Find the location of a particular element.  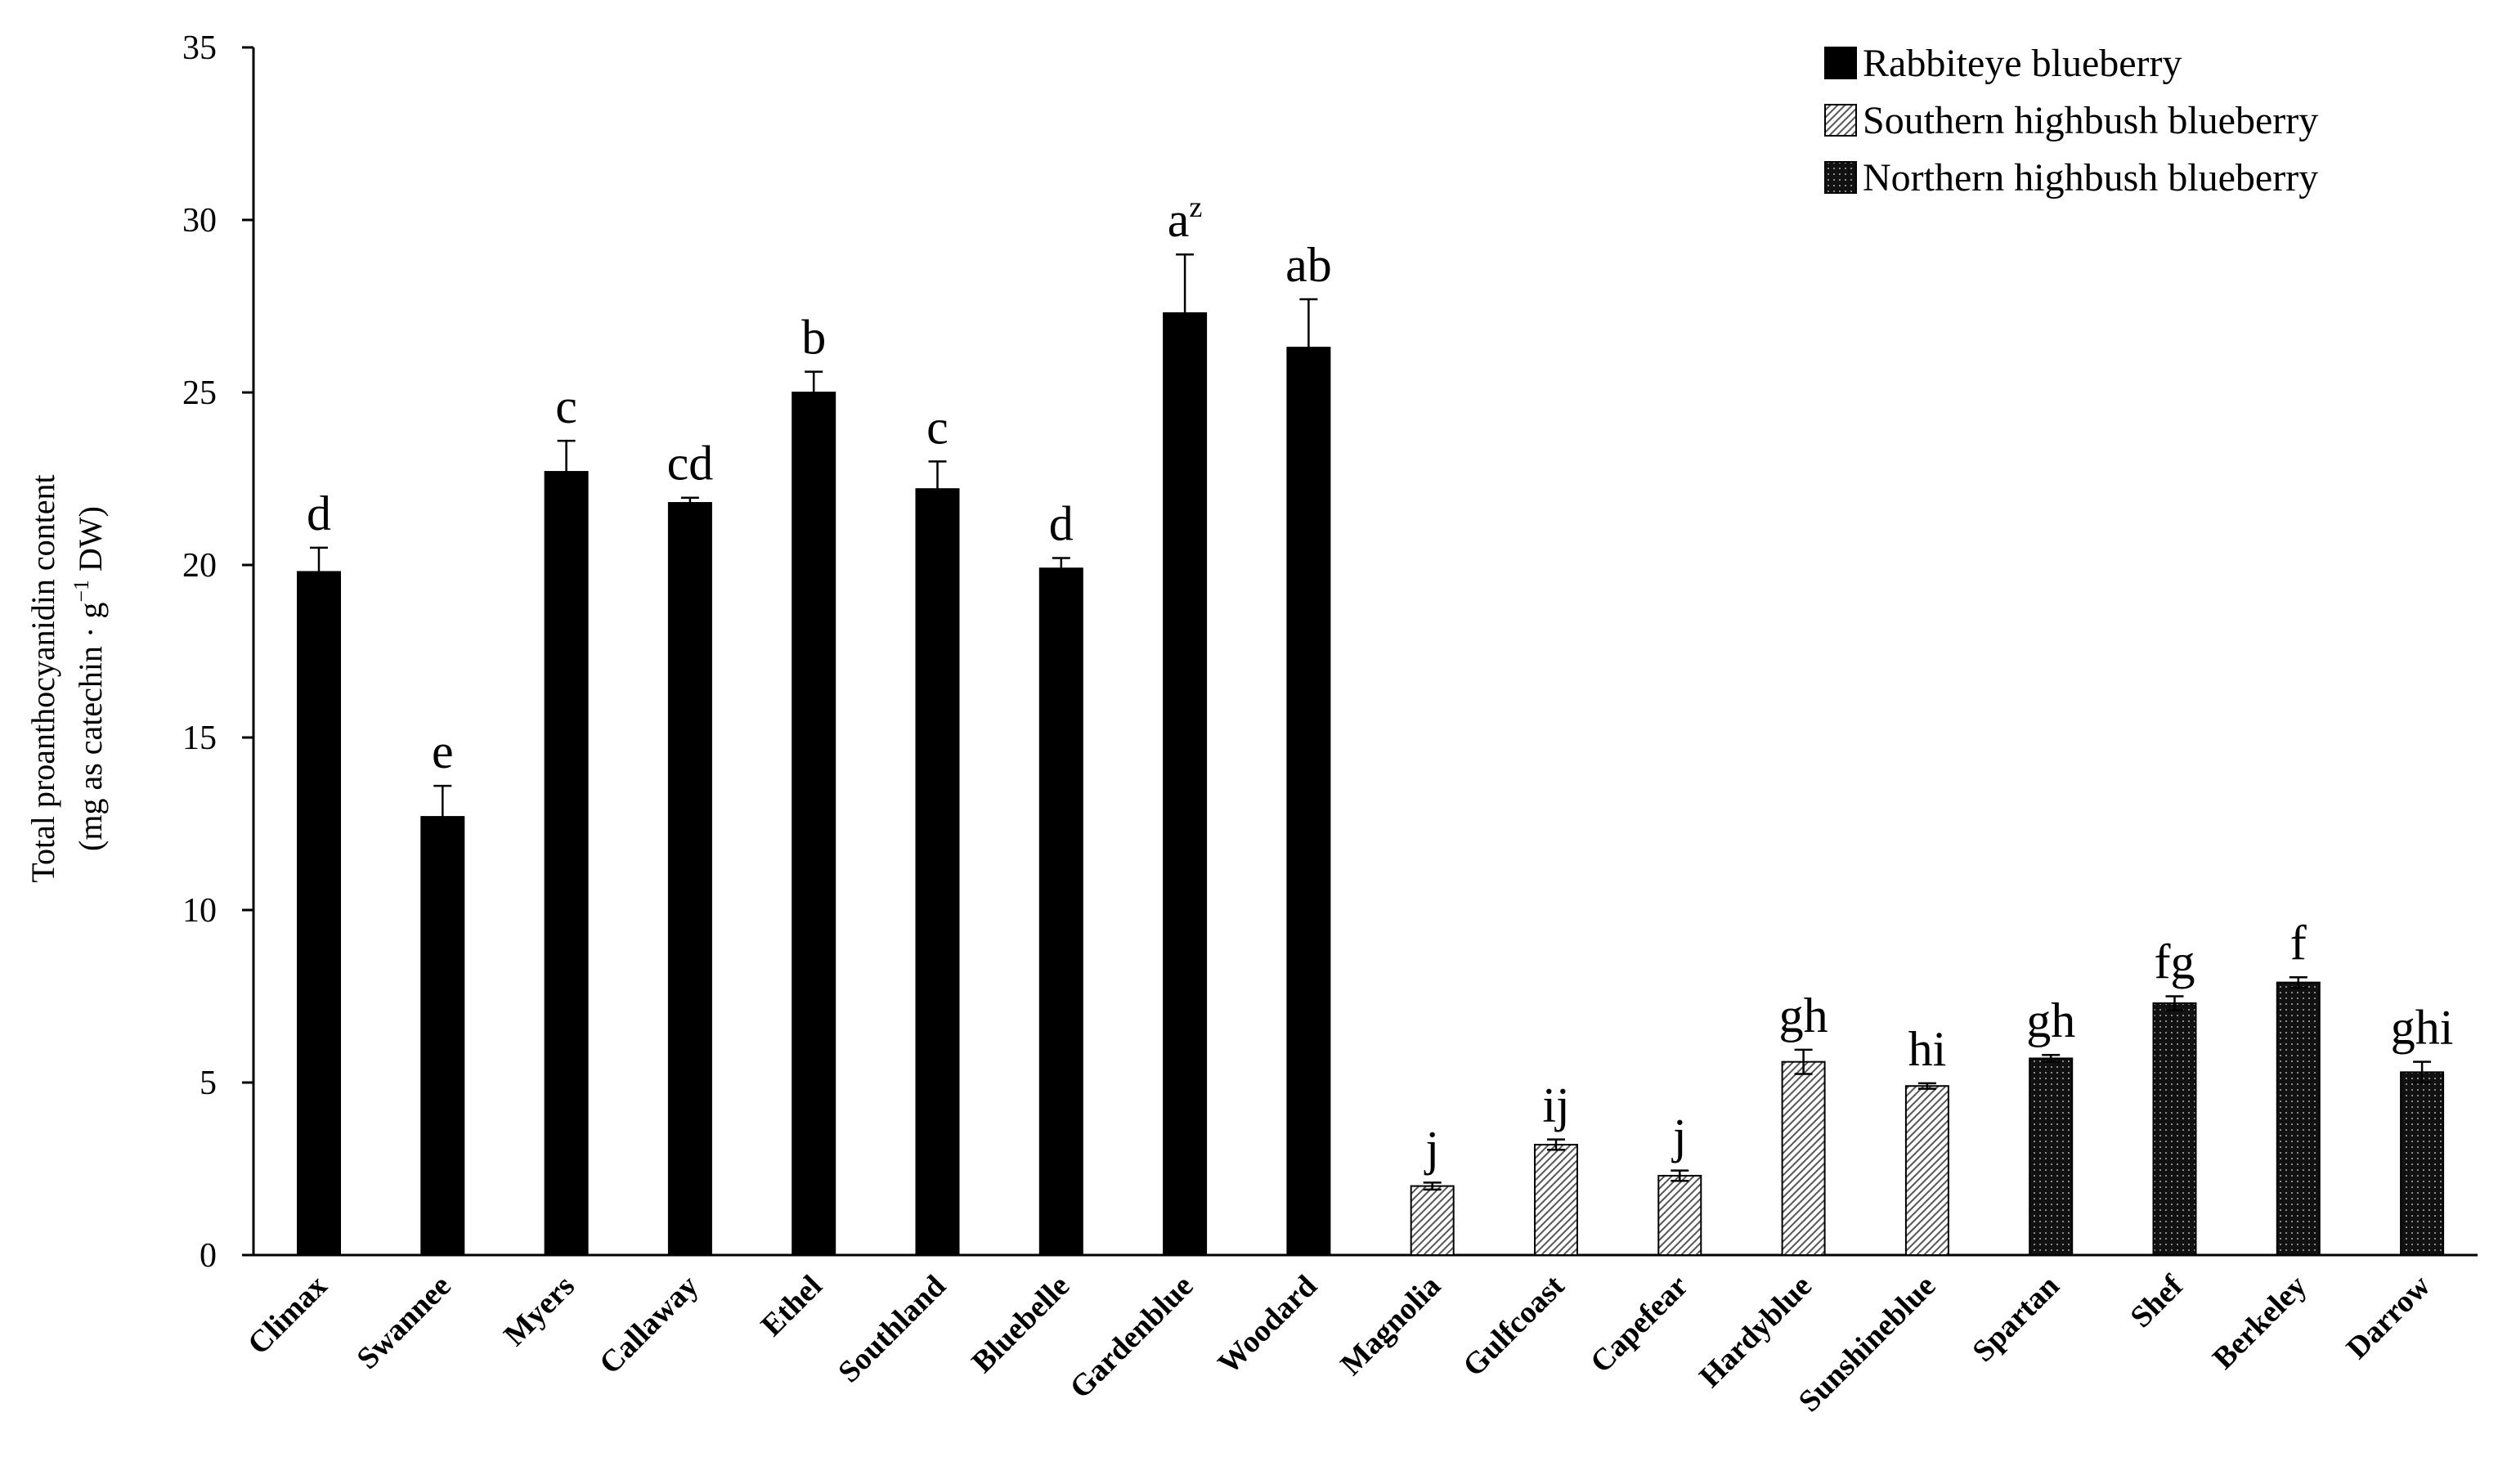

y-tick-label: 15 is located at coordinates (199, 738).